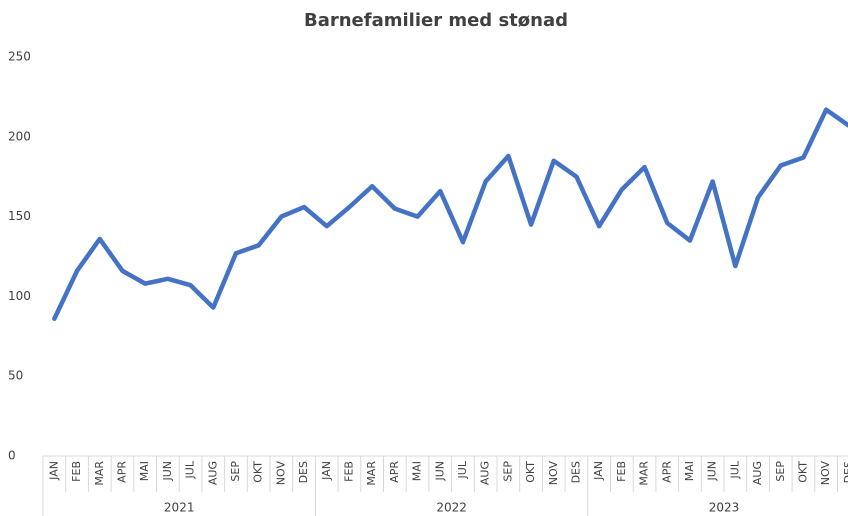 The image size is (848, 516). I want to click on y-tick-label: 100, so click(19, 296).